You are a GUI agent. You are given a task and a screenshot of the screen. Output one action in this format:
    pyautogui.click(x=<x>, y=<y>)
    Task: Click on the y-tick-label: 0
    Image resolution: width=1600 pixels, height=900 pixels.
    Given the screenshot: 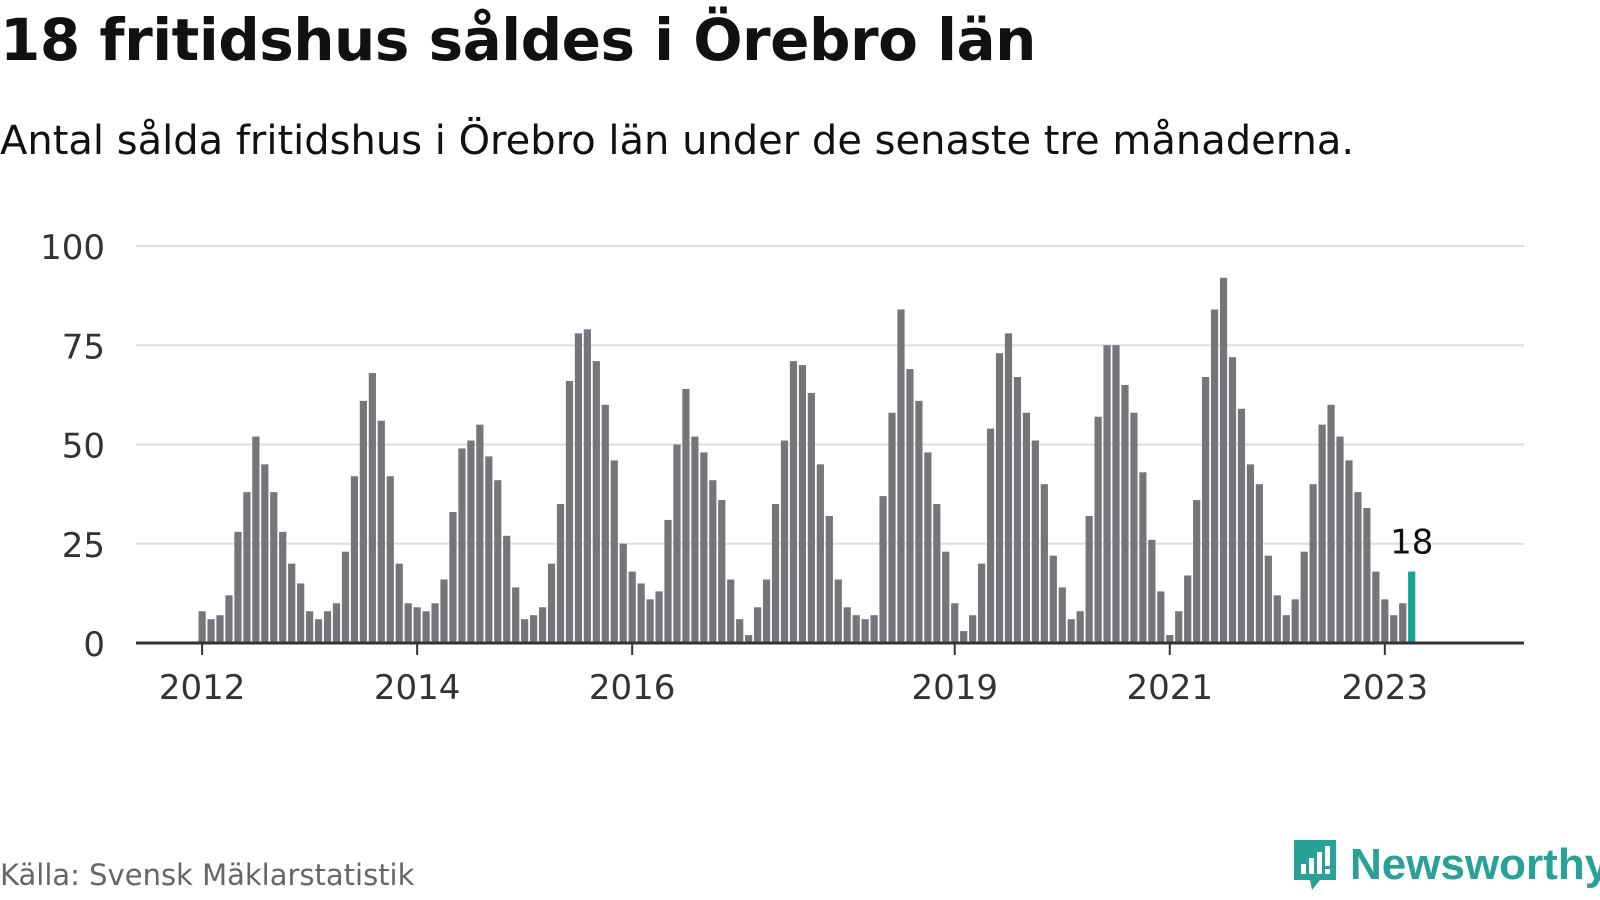 What is the action you would take?
    pyautogui.click(x=94, y=645)
    